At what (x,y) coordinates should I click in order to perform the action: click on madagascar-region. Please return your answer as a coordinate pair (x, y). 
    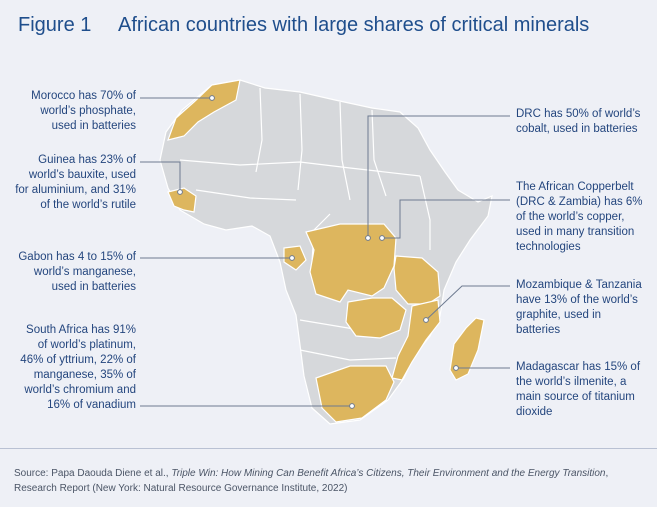
    Looking at the image, I should click on (467, 349).